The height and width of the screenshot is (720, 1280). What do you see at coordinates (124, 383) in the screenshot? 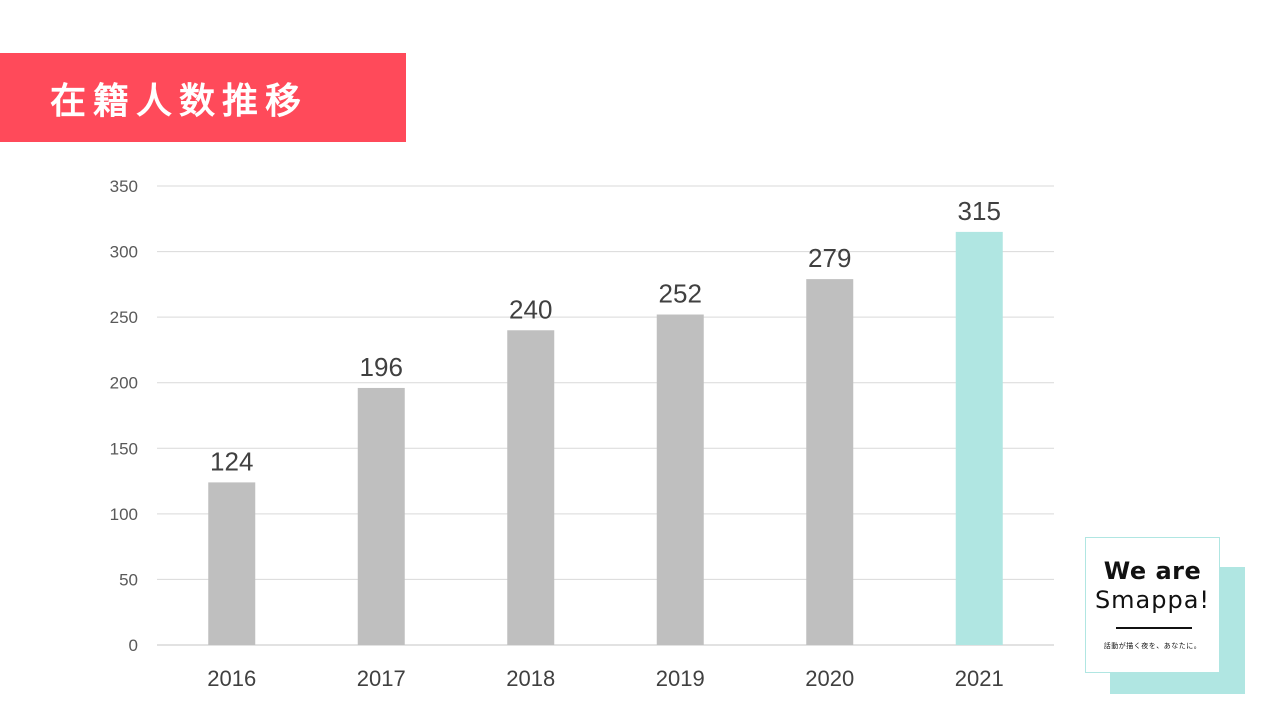
I see `y-tick-label: 200` at bounding box center [124, 383].